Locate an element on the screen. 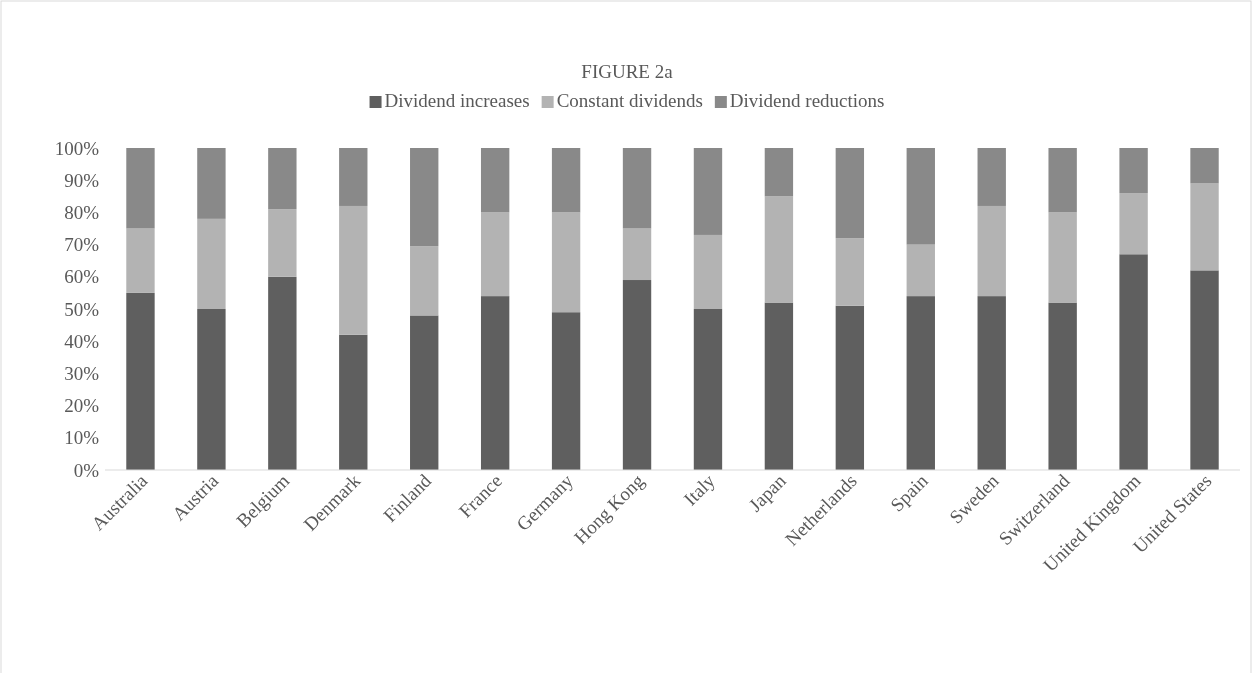  y-tick-label: 20% is located at coordinates (82, 406).